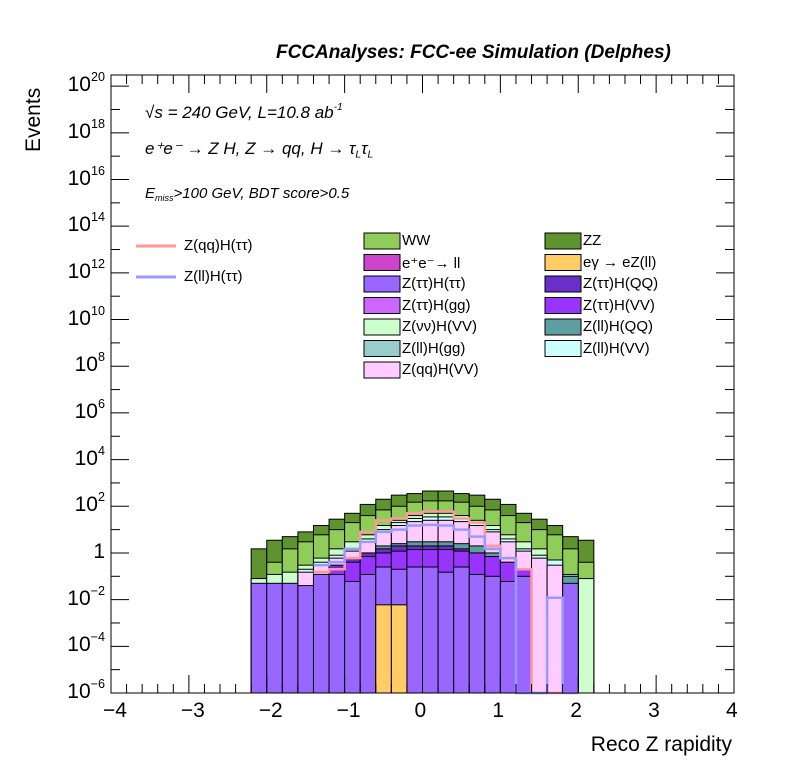 The image size is (796, 777). I want to click on legend-label: Z(ll)H(QQ), so click(618, 326).